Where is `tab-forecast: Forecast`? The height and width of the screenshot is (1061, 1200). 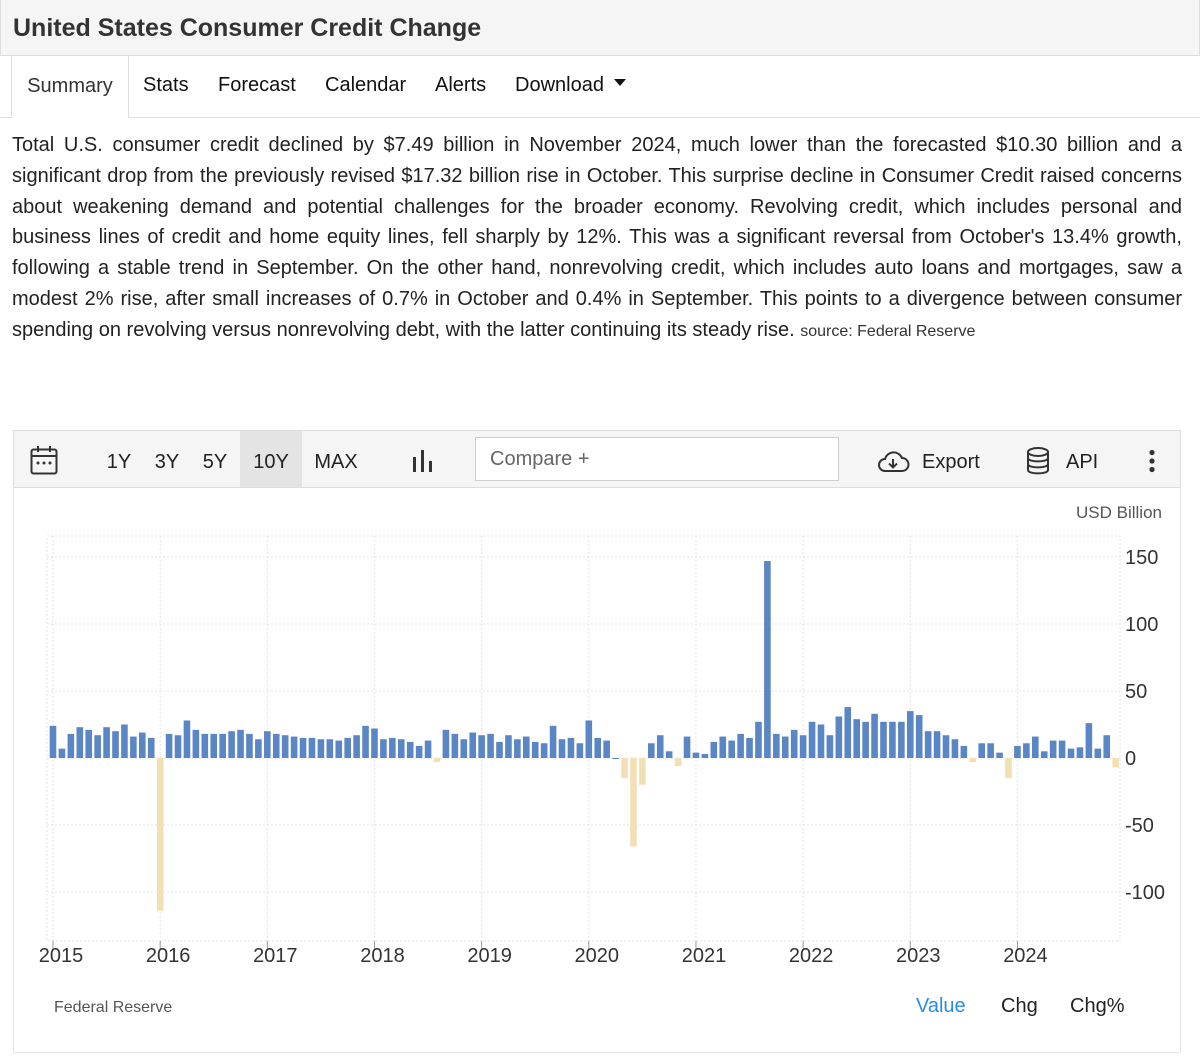 tab-forecast: Forecast is located at coordinates (257, 85).